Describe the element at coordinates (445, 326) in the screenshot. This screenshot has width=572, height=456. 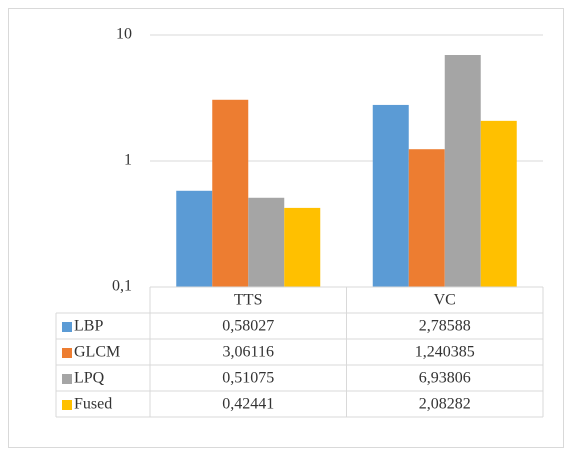
I see `table-value: 2,78588` at that location.